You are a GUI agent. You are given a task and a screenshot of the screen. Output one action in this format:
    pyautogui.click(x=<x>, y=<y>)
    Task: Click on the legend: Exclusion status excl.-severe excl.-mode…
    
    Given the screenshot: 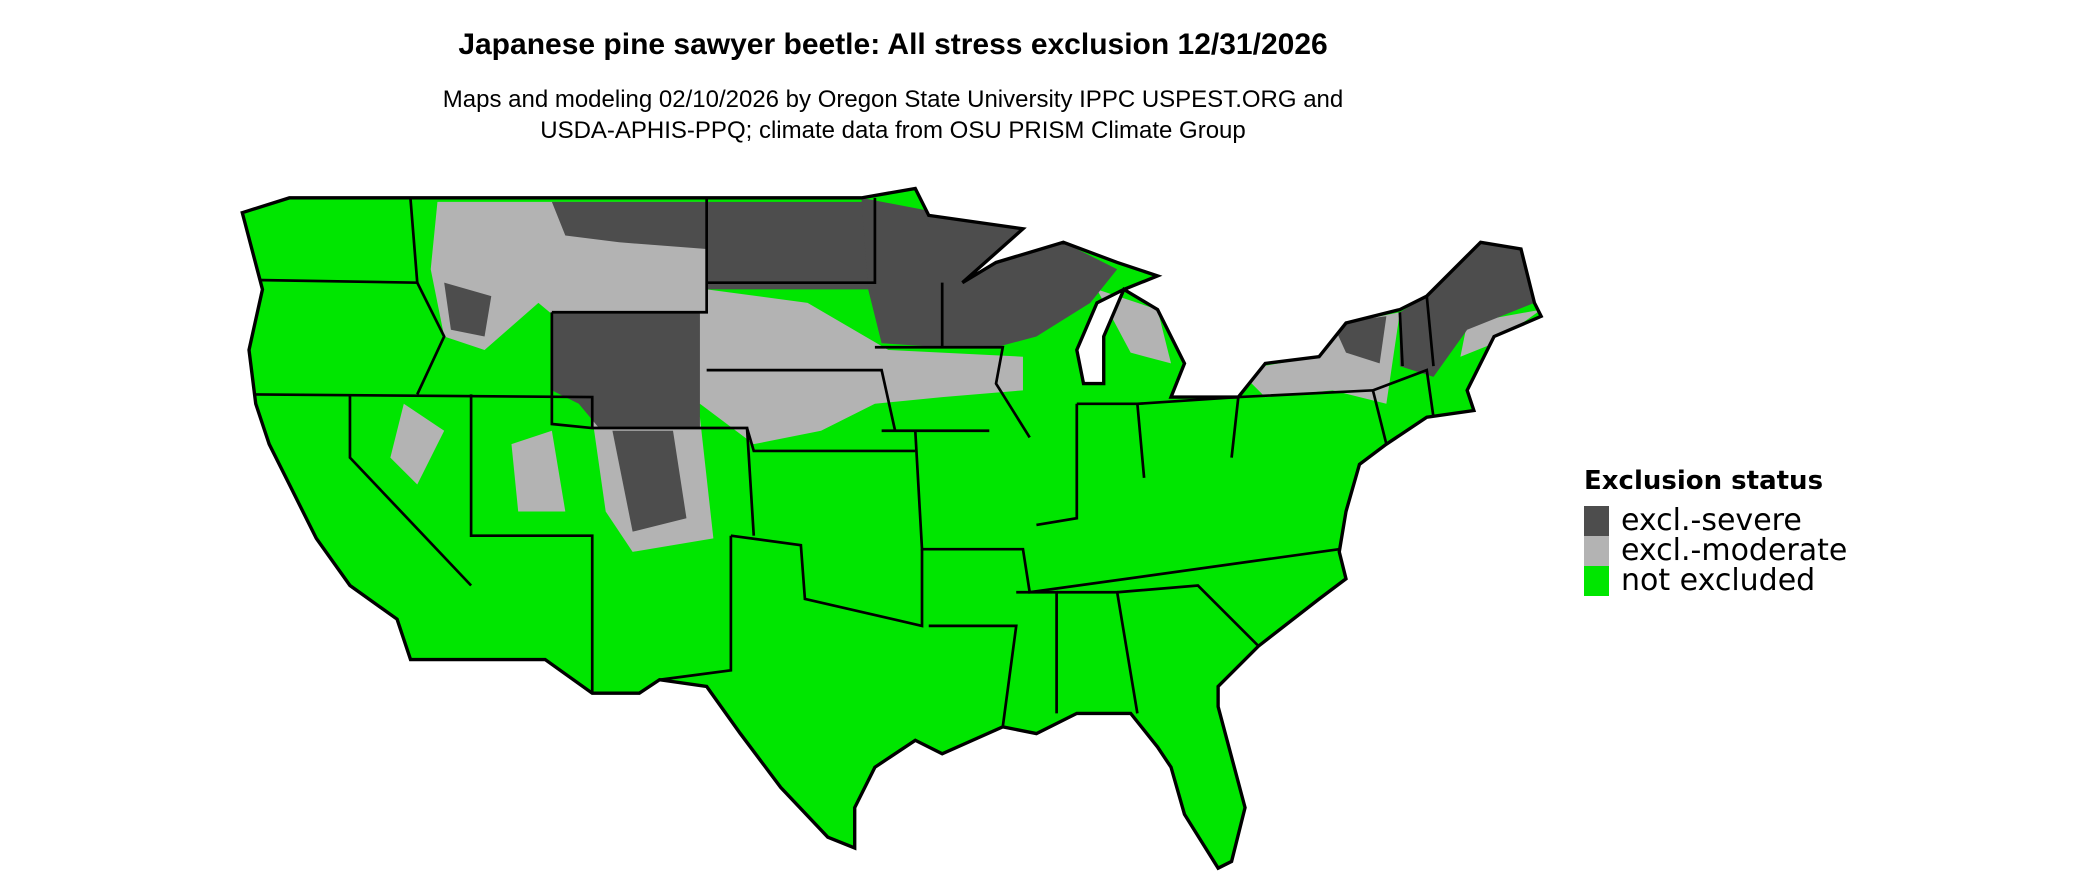 What is the action you would take?
    pyautogui.click(x=1715, y=531)
    